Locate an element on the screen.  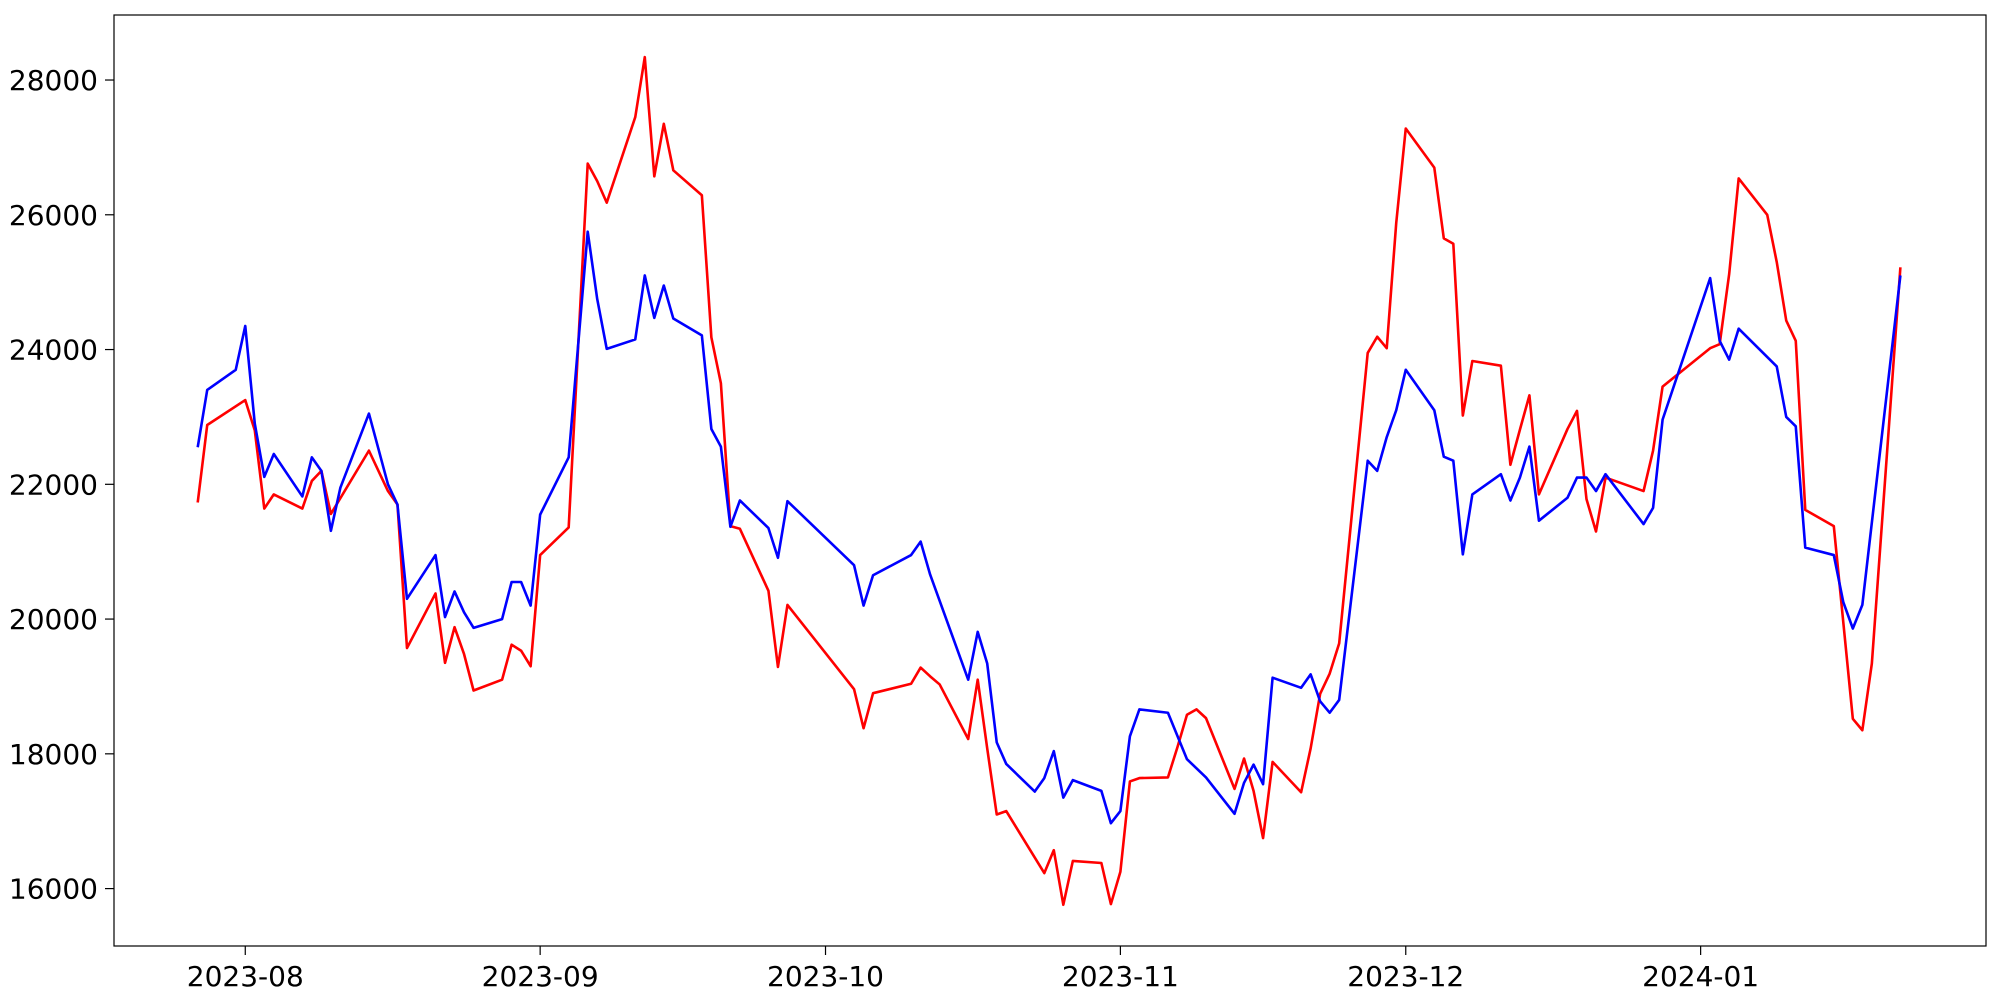
x-tick-label: 2023-11 is located at coordinates (1120, 976).